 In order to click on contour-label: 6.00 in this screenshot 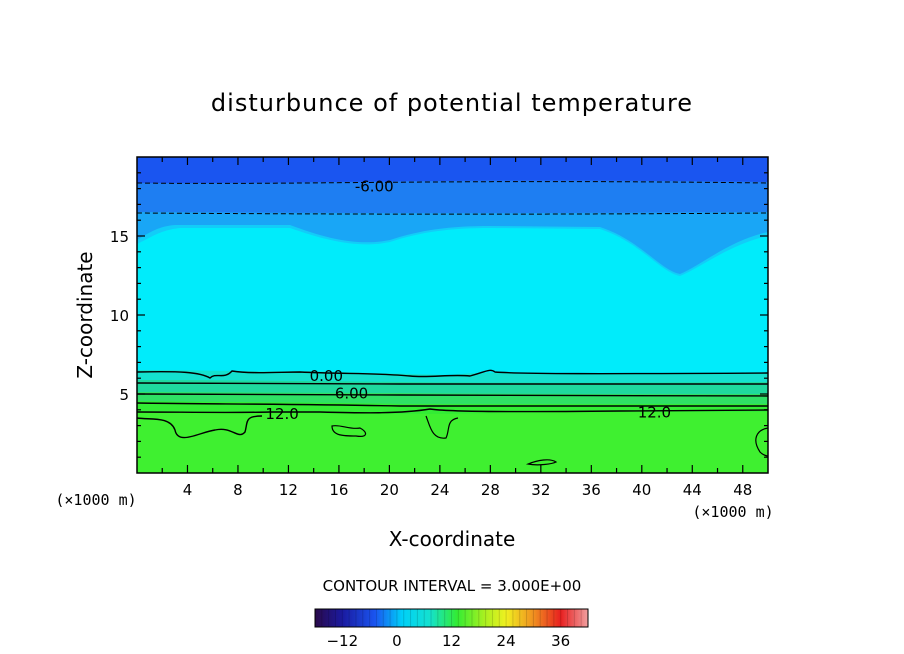, I will do `click(351, 393)`.